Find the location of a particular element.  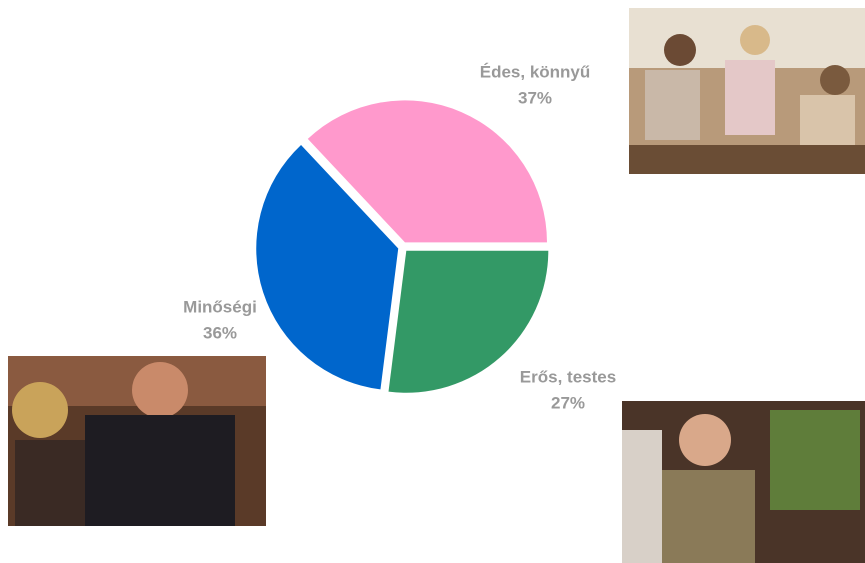

slice-label: Minőségi is located at coordinates (220, 306).